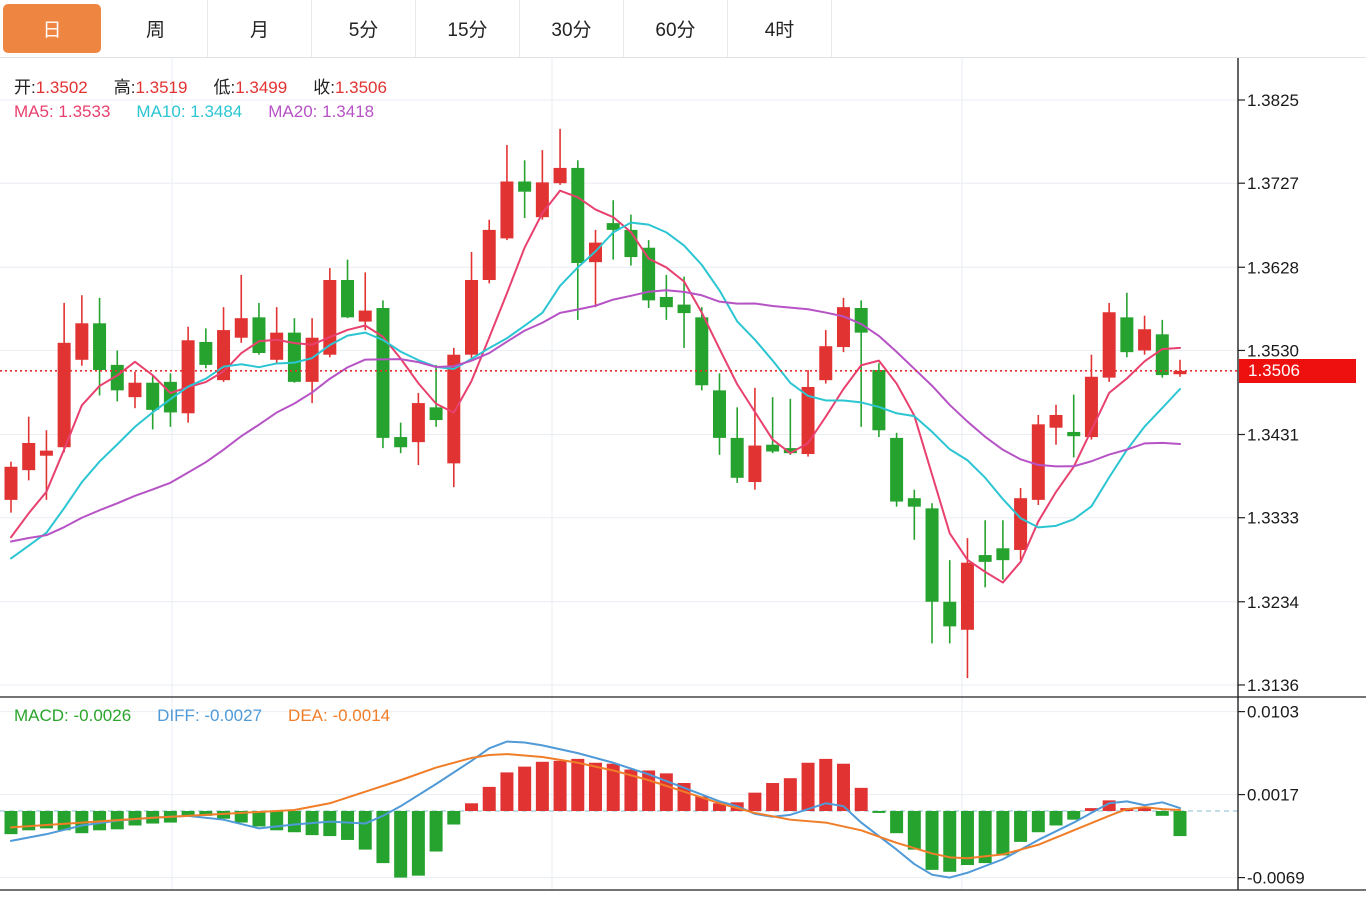 This screenshot has height=898, width=1366. I want to click on tab-month-label: 月, so click(259, 30).